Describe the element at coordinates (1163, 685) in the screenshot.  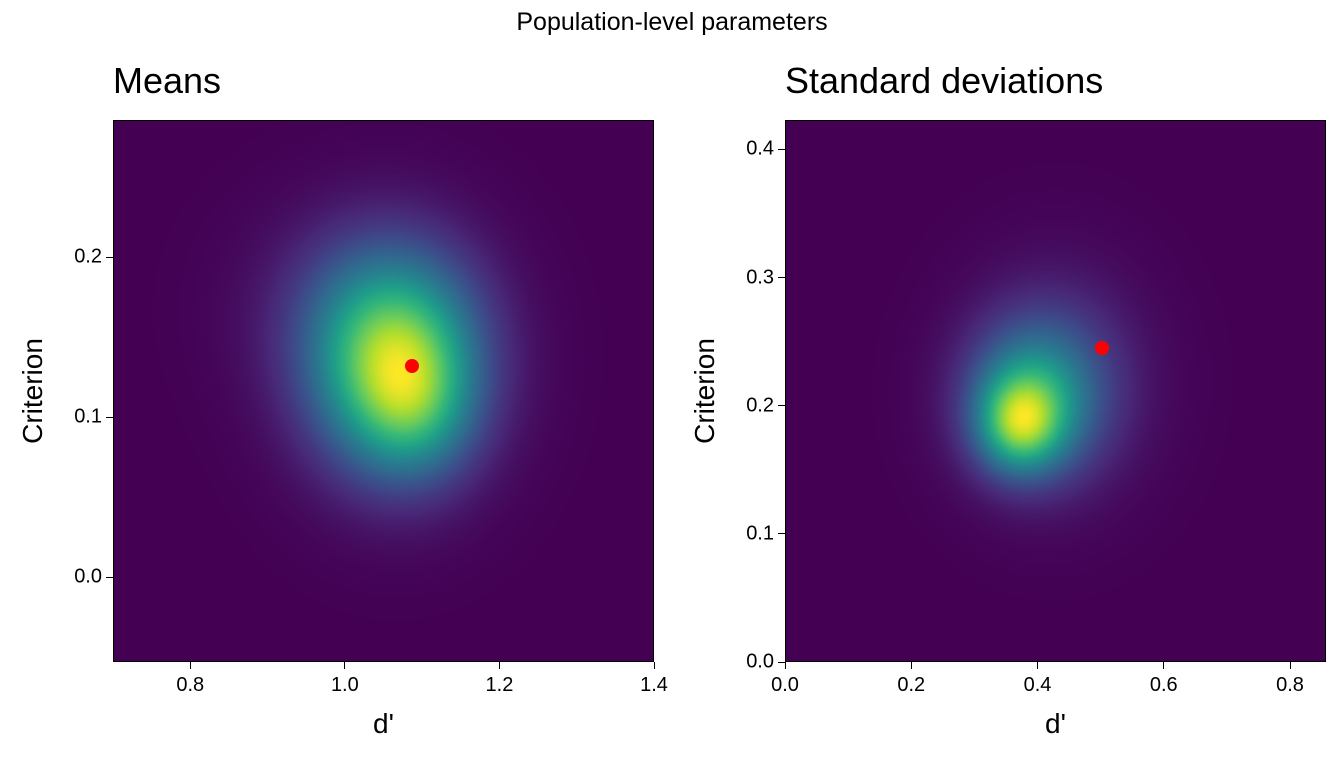
I see `x-tick-label: 0.6` at that location.